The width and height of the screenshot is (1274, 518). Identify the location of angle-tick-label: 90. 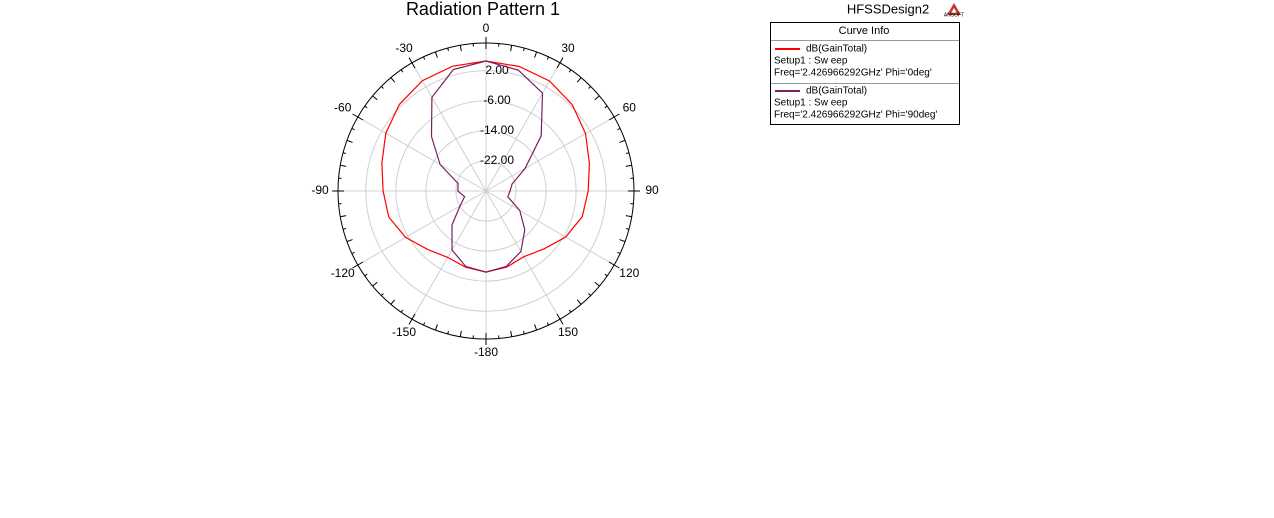
(652, 190).